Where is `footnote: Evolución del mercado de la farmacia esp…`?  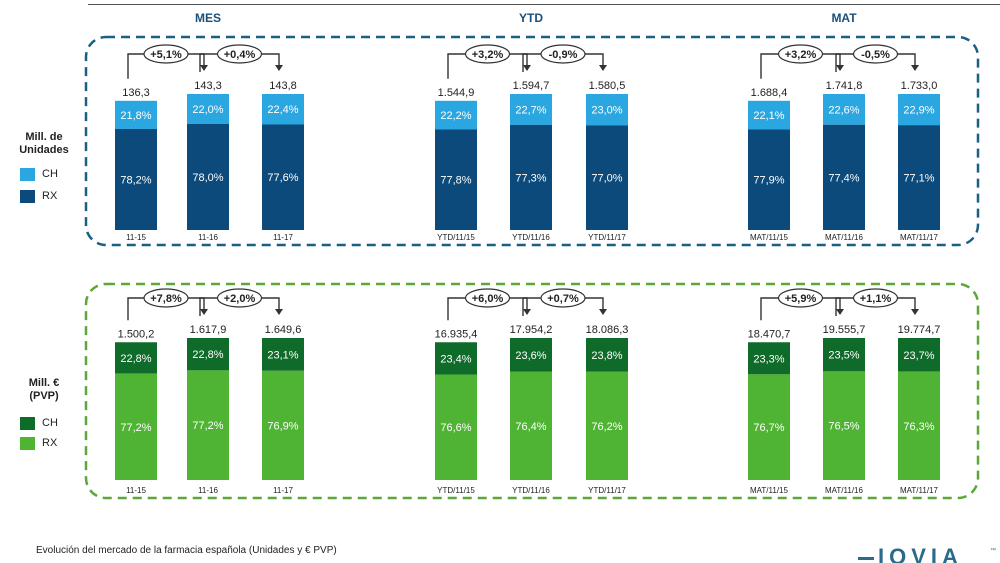
footnote: Evolución del mercado de la farmacia esp… is located at coordinates (186, 550).